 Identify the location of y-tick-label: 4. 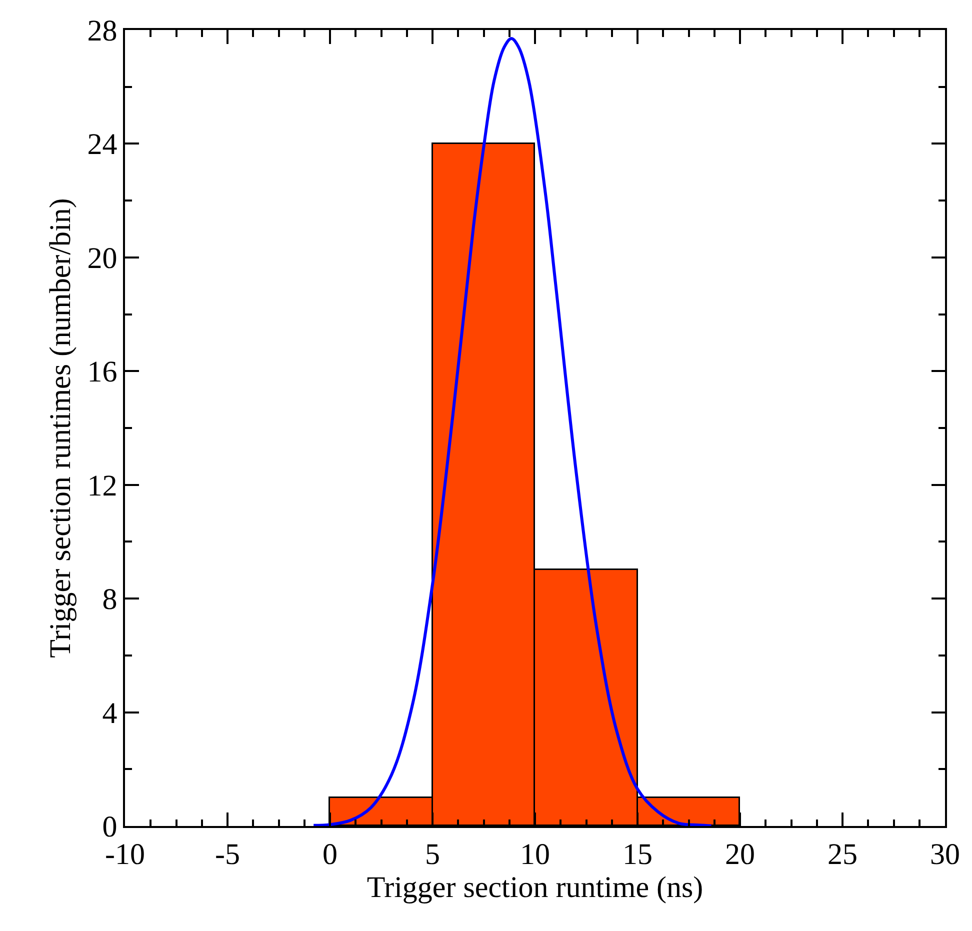
(110, 713).